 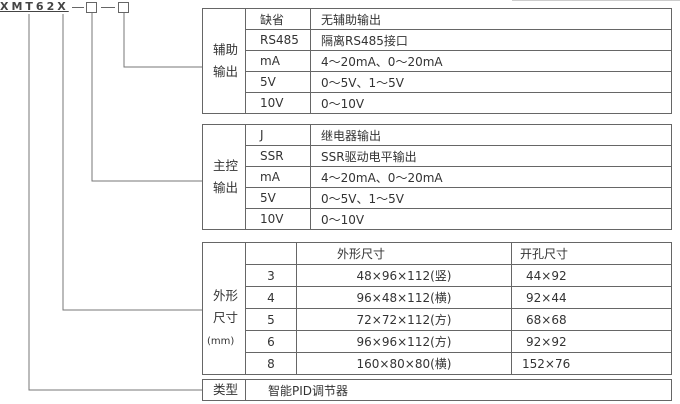 I want to click on aux-output-label: 辅助 输出, so click(x=224, y=61).